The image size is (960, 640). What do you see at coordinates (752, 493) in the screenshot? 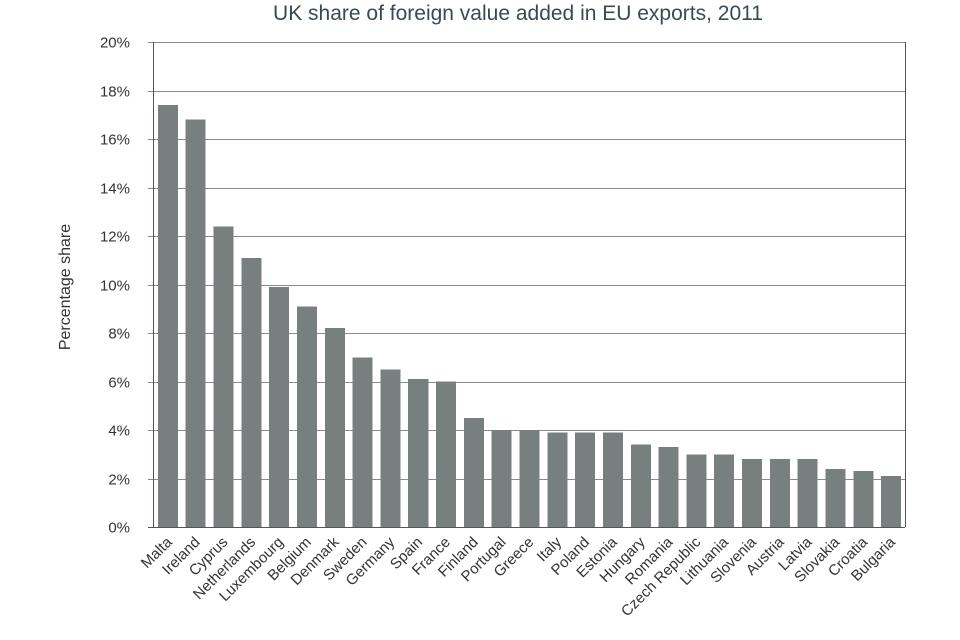
I see `bar-slovenia` at bounding box center [752, 493].